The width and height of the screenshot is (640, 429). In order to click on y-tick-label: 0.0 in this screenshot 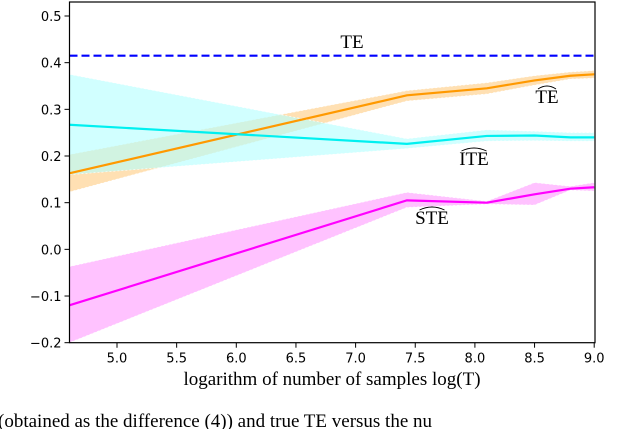, I will do `click(51, 250)`.